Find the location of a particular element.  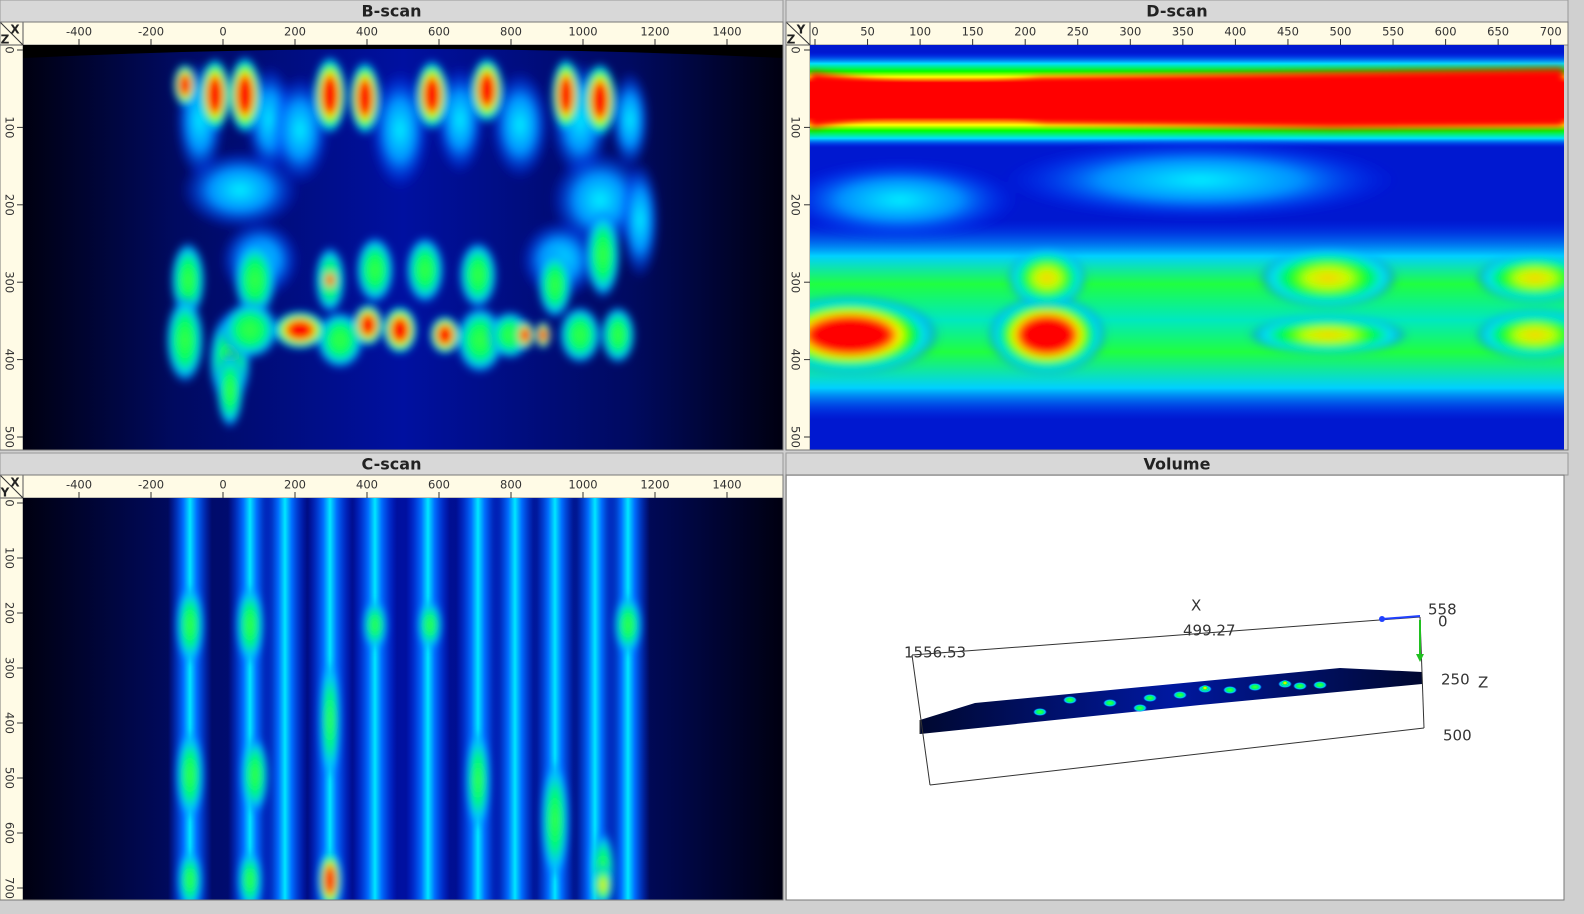

x-tick-label: 1200 is located at coordinates (654, 32).